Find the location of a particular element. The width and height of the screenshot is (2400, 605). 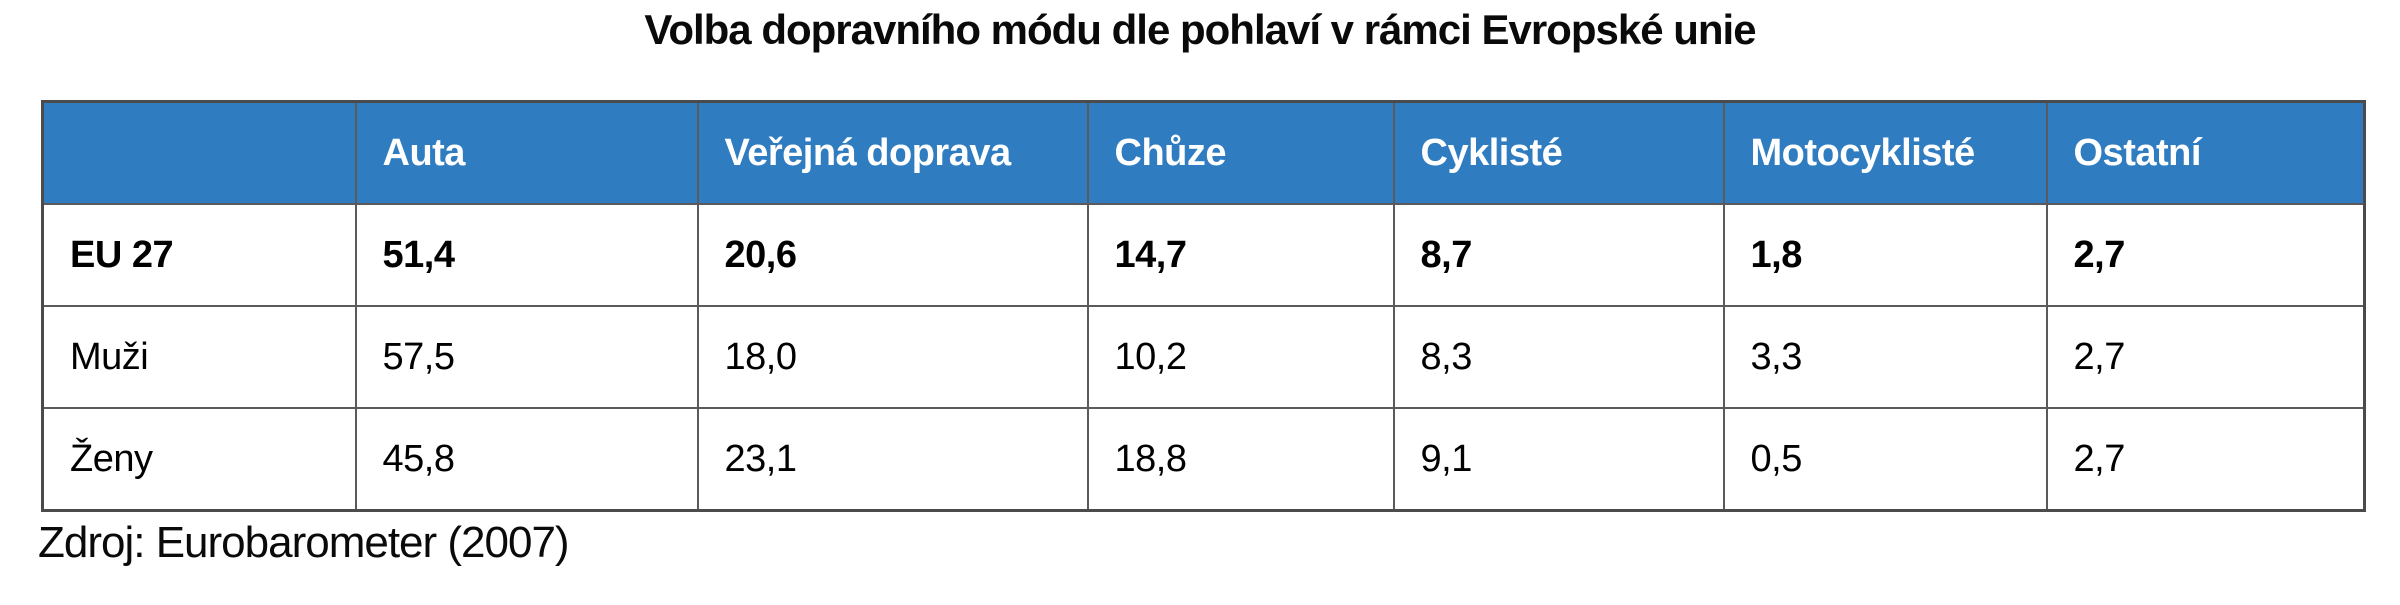

cell-zeny-chuze: 18,8 is located at coordinates (1240, 459).